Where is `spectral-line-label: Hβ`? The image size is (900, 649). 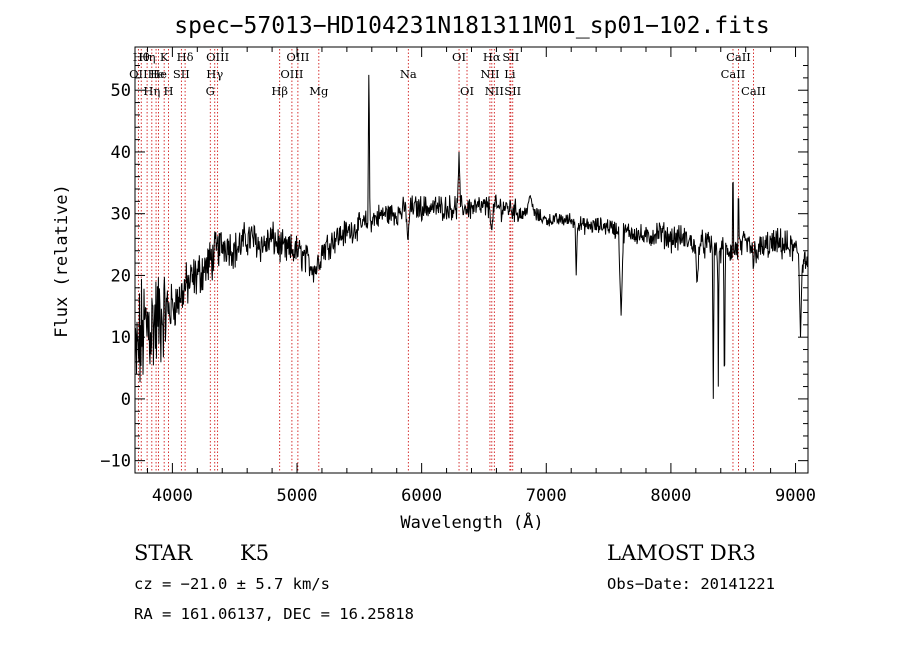
spectral-line-label: Hβ is located at coordinates (279, 91).